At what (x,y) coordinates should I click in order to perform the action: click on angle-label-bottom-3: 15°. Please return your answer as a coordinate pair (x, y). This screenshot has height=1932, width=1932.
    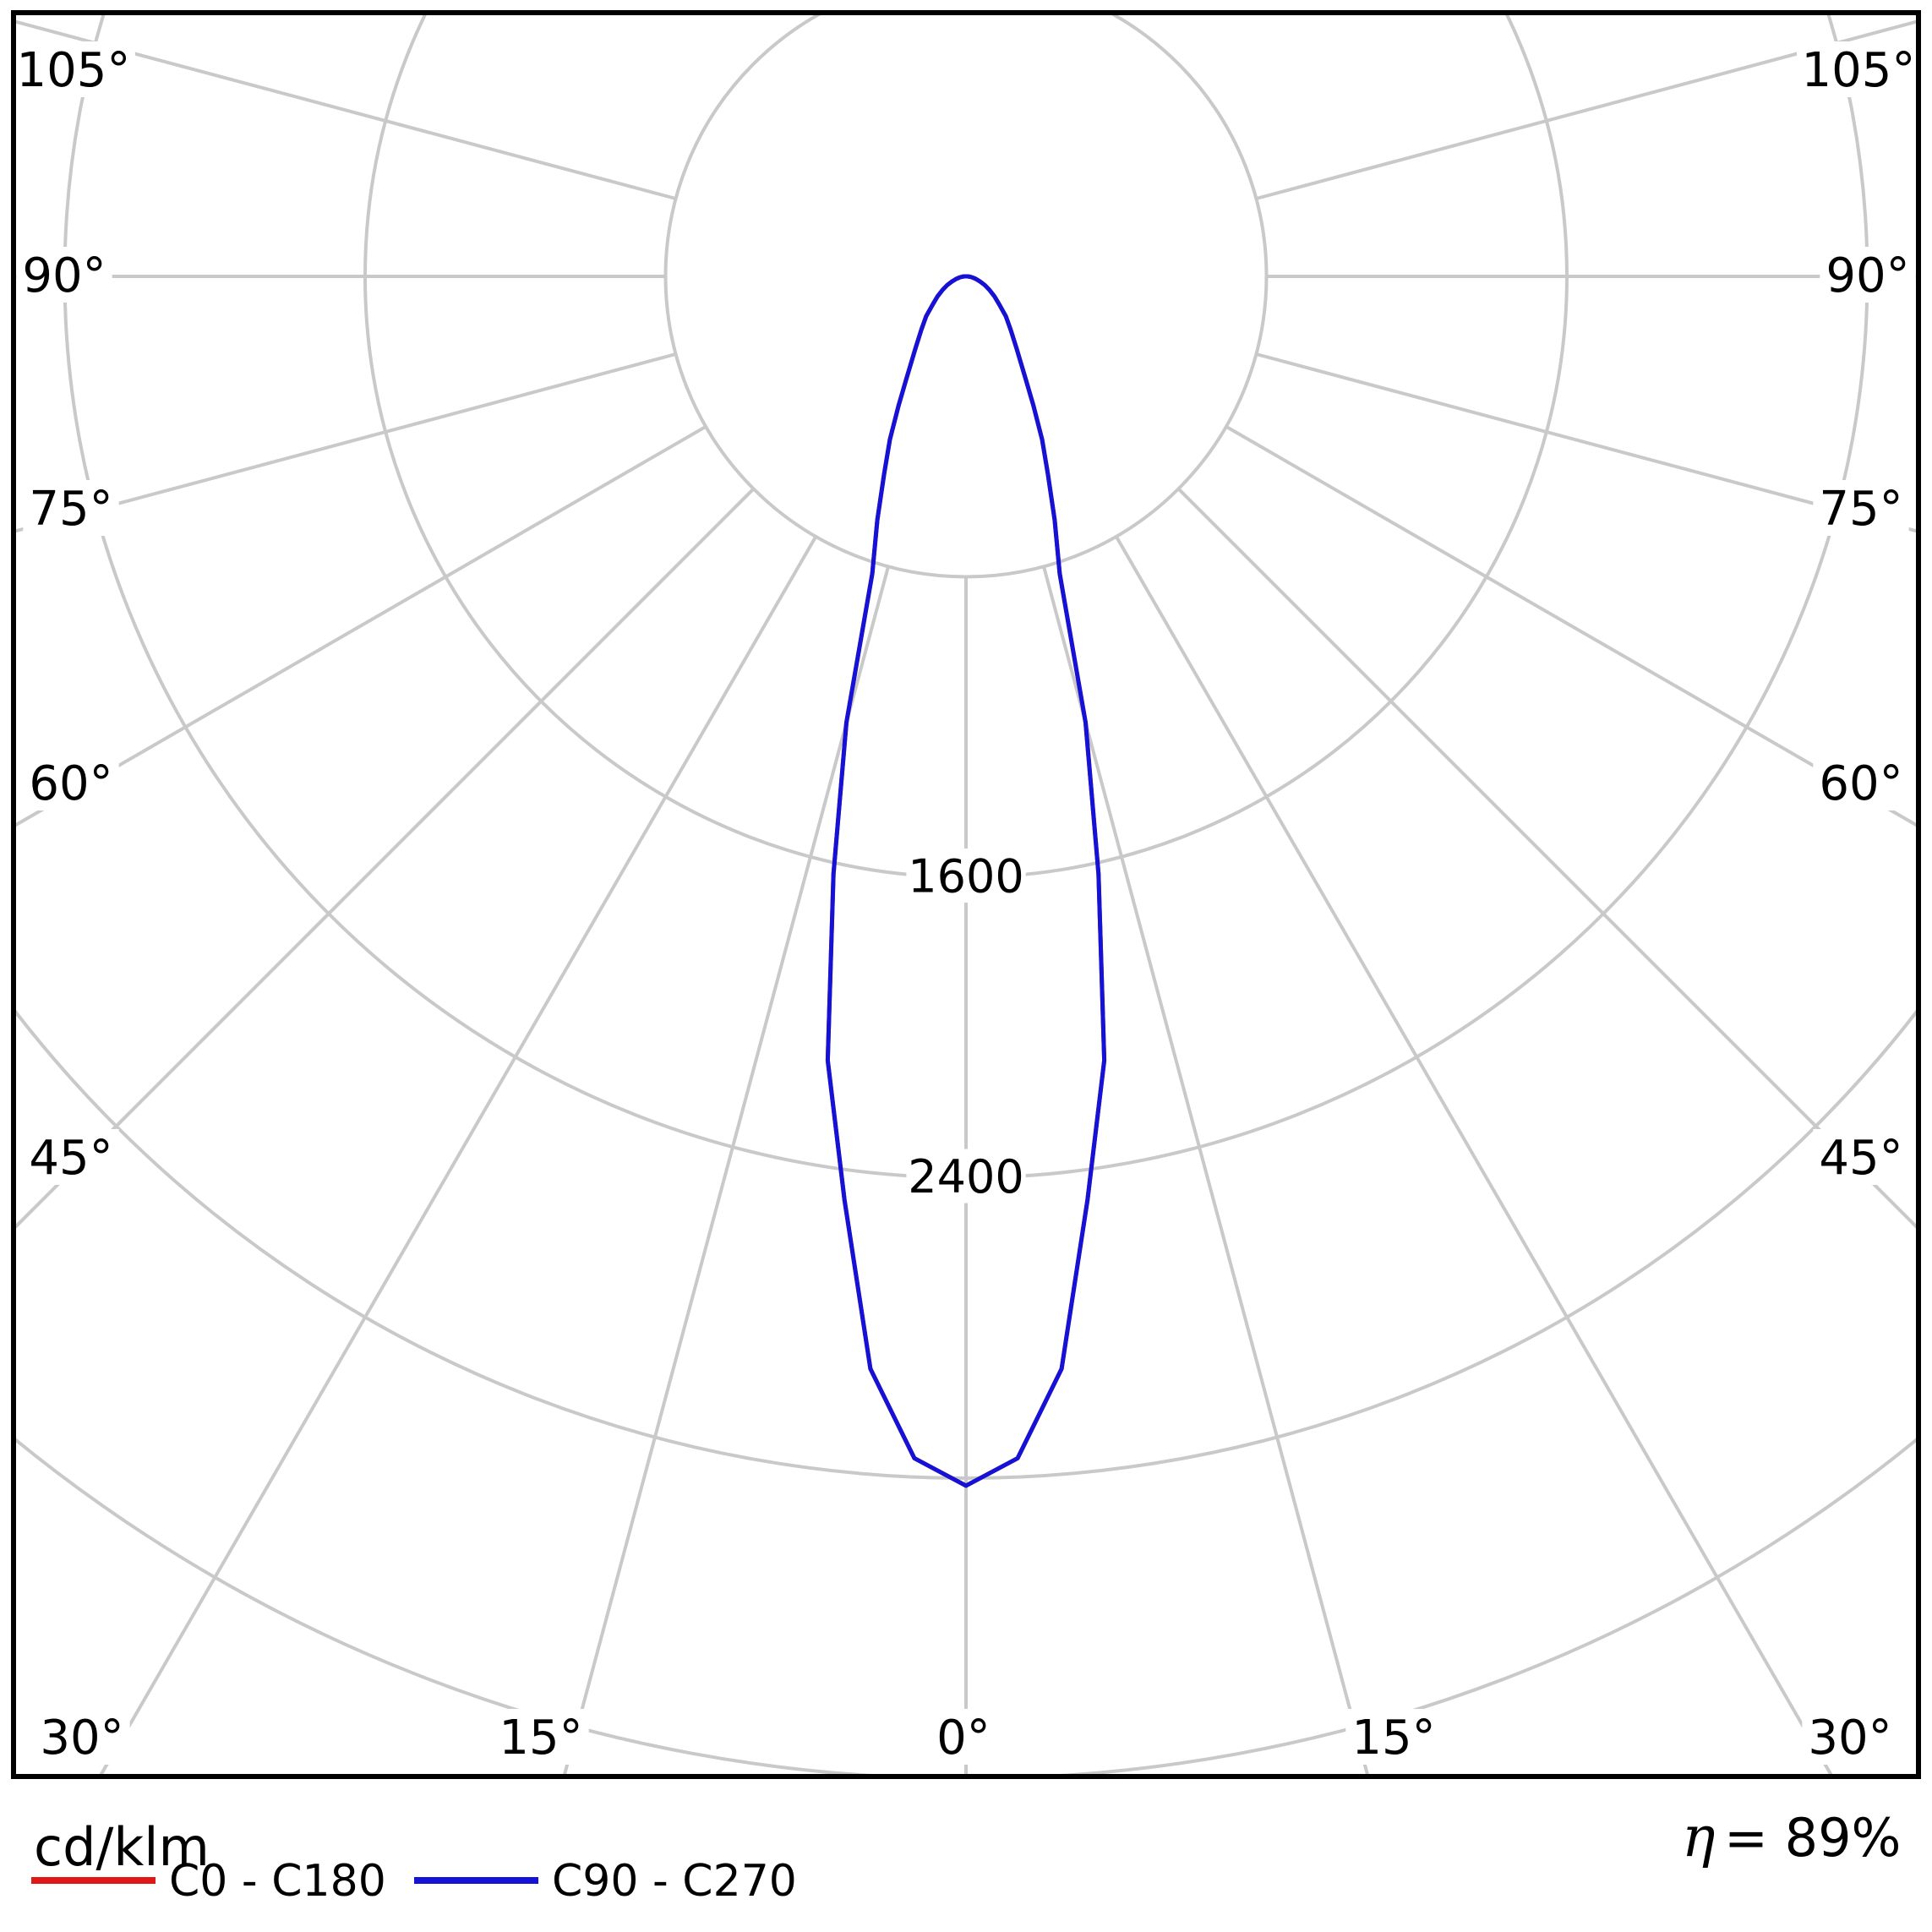
    Looking at the image, I should click on (1393, 1738).